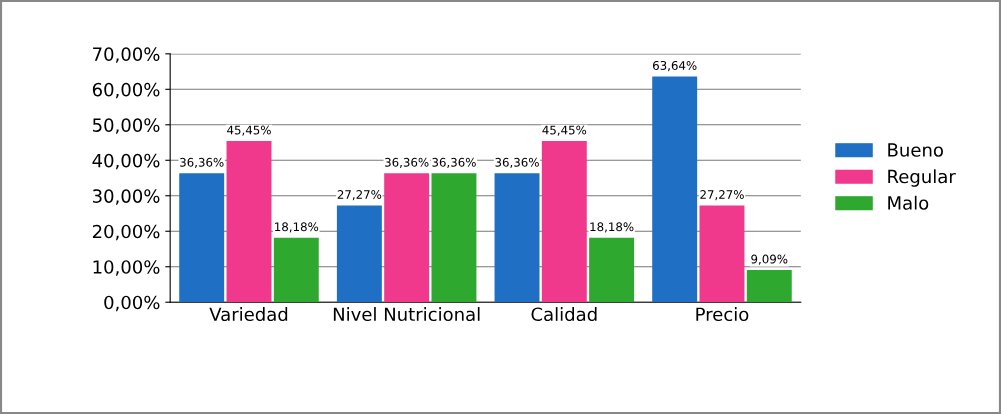 The image size is (1001, 414). What do you see at coordinates (248, 314) in the screenshot?
I see `x-tick-label: Variedad` at bounding box center [248, 314].